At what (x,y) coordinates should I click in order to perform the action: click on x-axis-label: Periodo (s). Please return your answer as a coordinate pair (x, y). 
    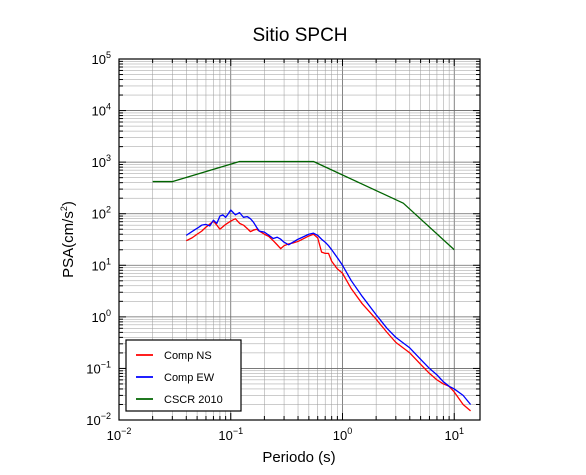
    Looking at the image, I should click on (298, 457).